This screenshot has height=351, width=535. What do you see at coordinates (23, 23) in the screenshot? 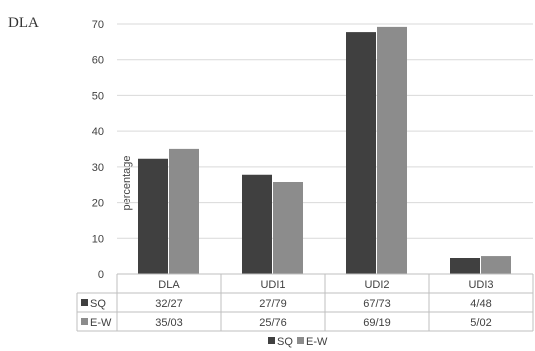
I see `chart-title: DLA` at bounding box center [23, 23].